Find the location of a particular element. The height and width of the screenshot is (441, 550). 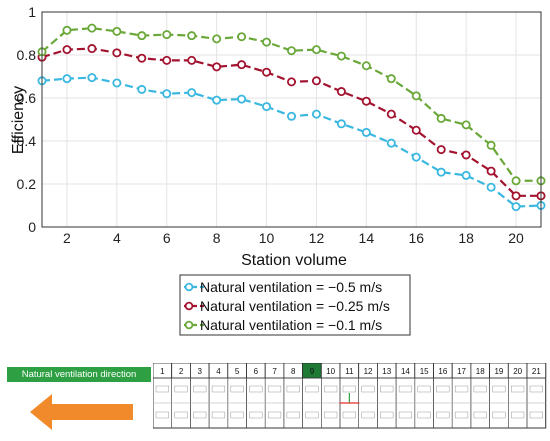

station-number: 16 is located at coordinates (442, 371).